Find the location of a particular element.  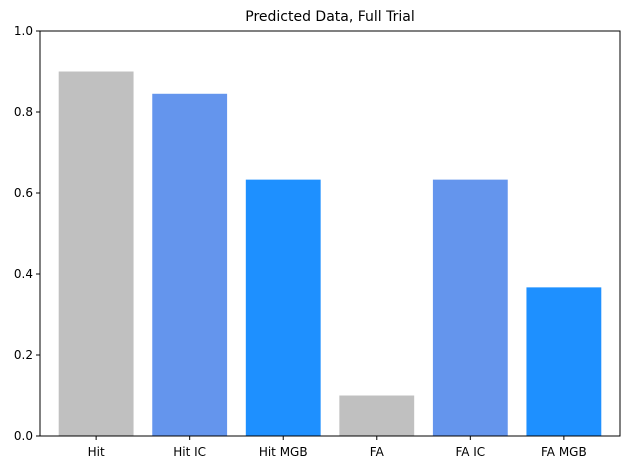

y-tick-label: 0.6 is located at coordinates (23, 193).